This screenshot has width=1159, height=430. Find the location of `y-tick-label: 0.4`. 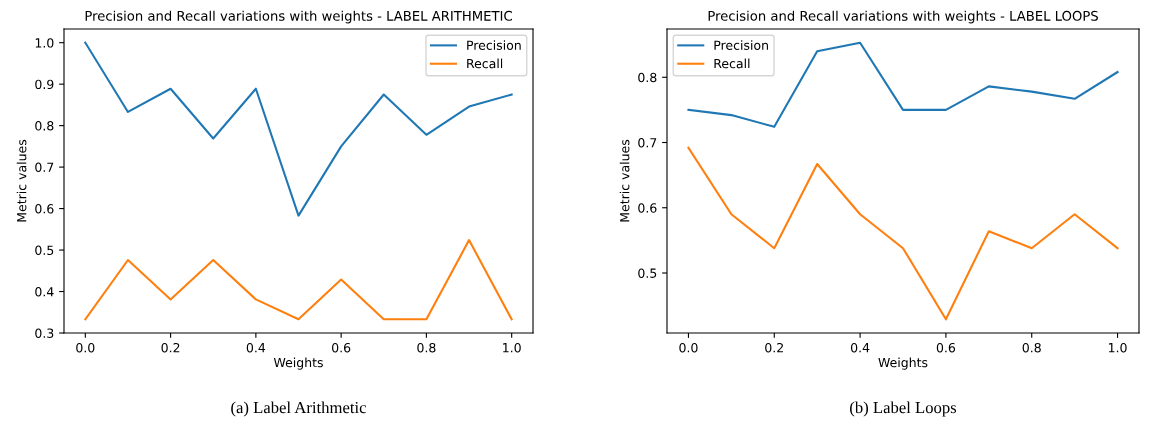

y-tick-label: 0.4 is located at coordinates (44, 292).